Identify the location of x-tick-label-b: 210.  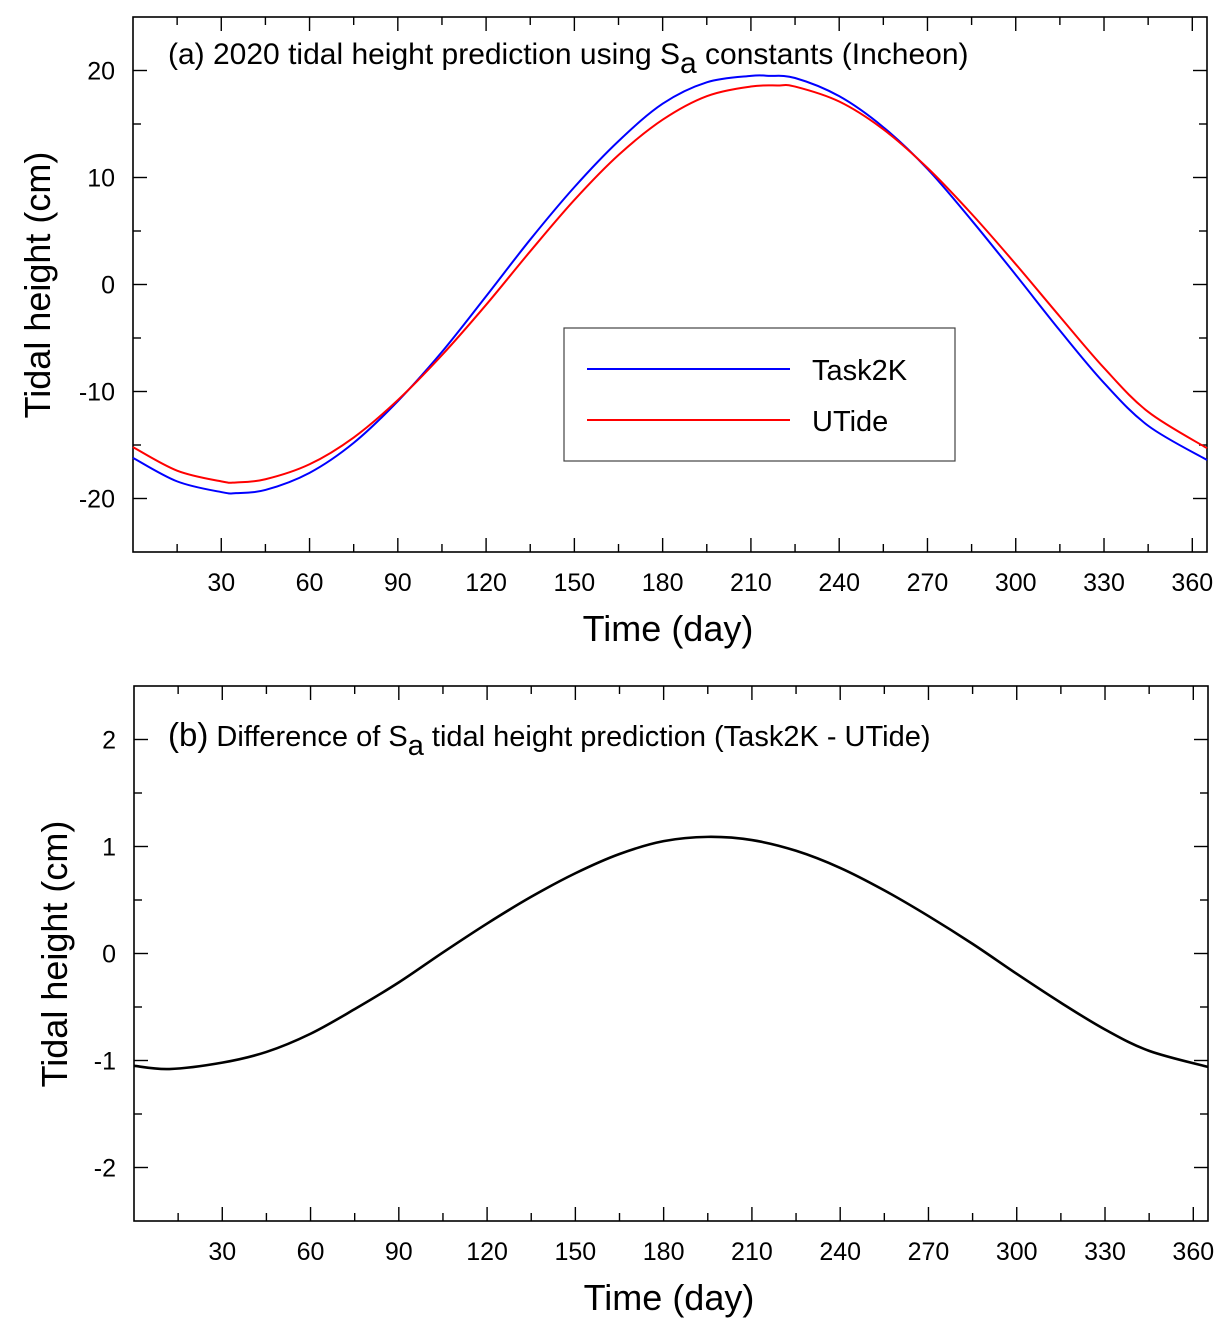
(752, 1252).